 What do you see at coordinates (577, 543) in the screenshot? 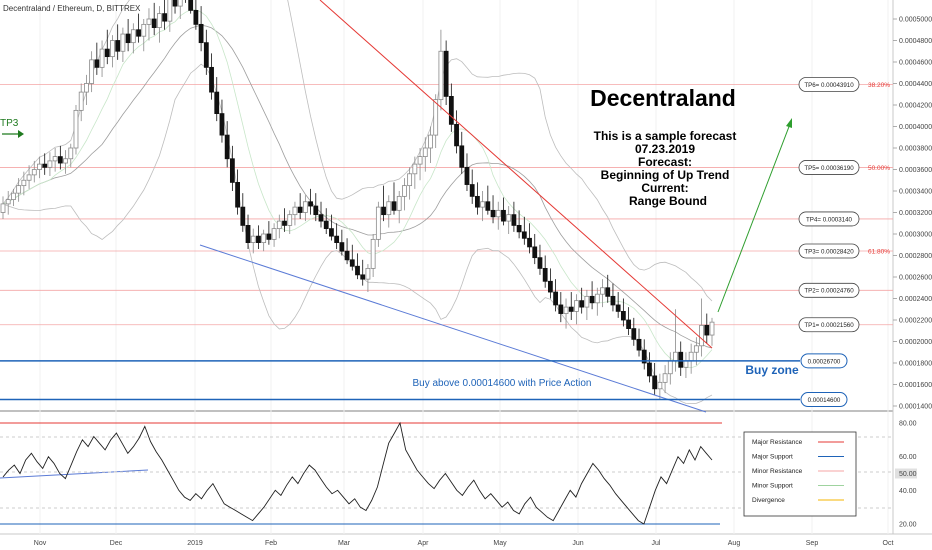
I see `time-axis-label: Jun` at bounding box center [577, 543].